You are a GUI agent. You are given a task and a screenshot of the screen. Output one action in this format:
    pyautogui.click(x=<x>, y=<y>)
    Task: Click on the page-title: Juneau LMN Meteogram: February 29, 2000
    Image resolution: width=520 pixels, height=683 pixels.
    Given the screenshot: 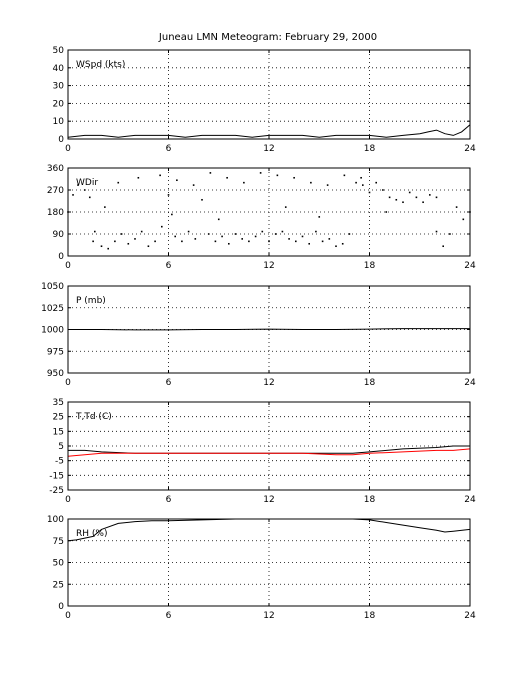 What is the action you would take?
    pyautogui.click(x=268, y=37)
    